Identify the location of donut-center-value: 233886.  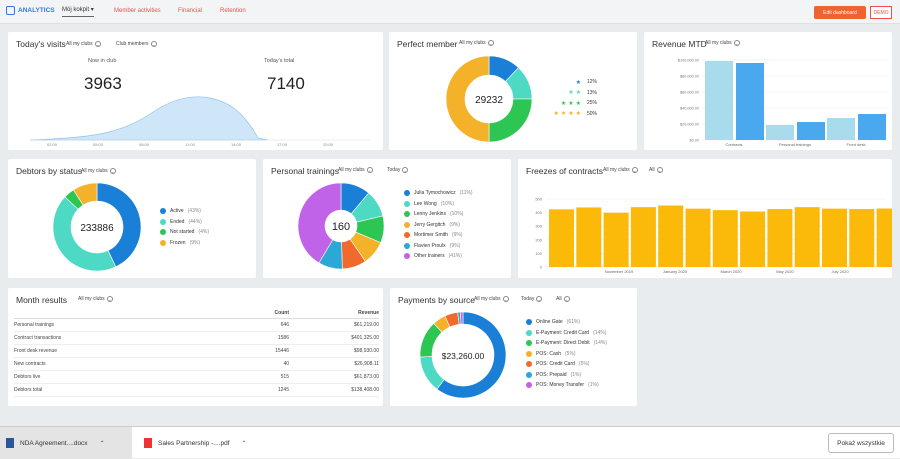
(97, 228).